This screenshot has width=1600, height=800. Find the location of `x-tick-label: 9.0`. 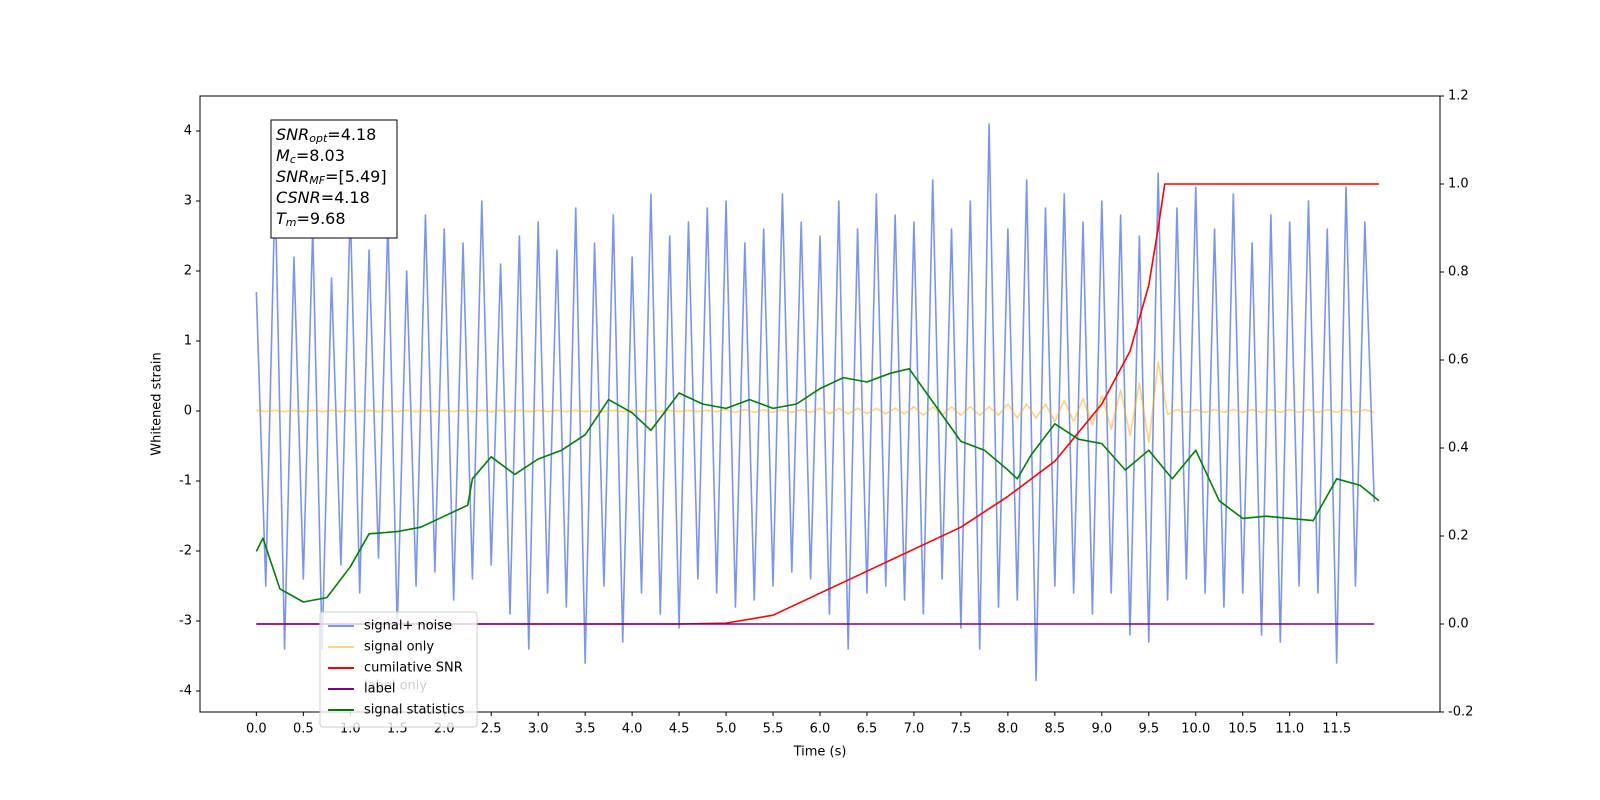

x-tick-label: 9.0 is located at coordinates (1101, 729).